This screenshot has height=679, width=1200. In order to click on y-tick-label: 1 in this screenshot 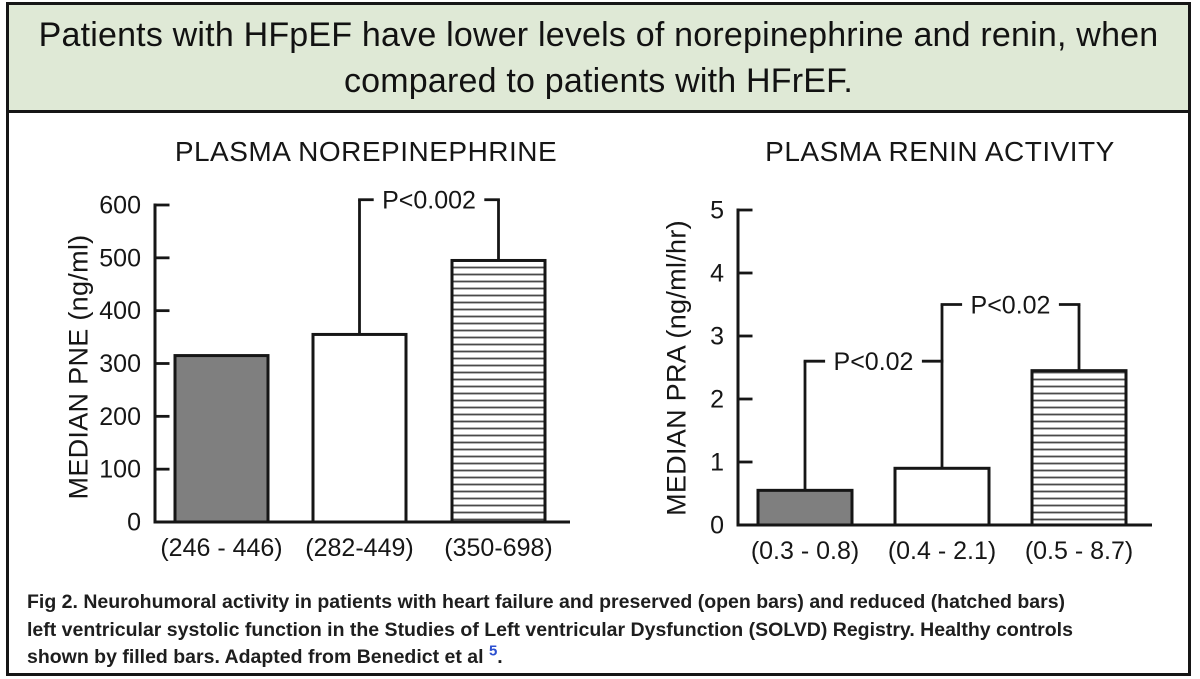, I will do `click(717, 463)`.